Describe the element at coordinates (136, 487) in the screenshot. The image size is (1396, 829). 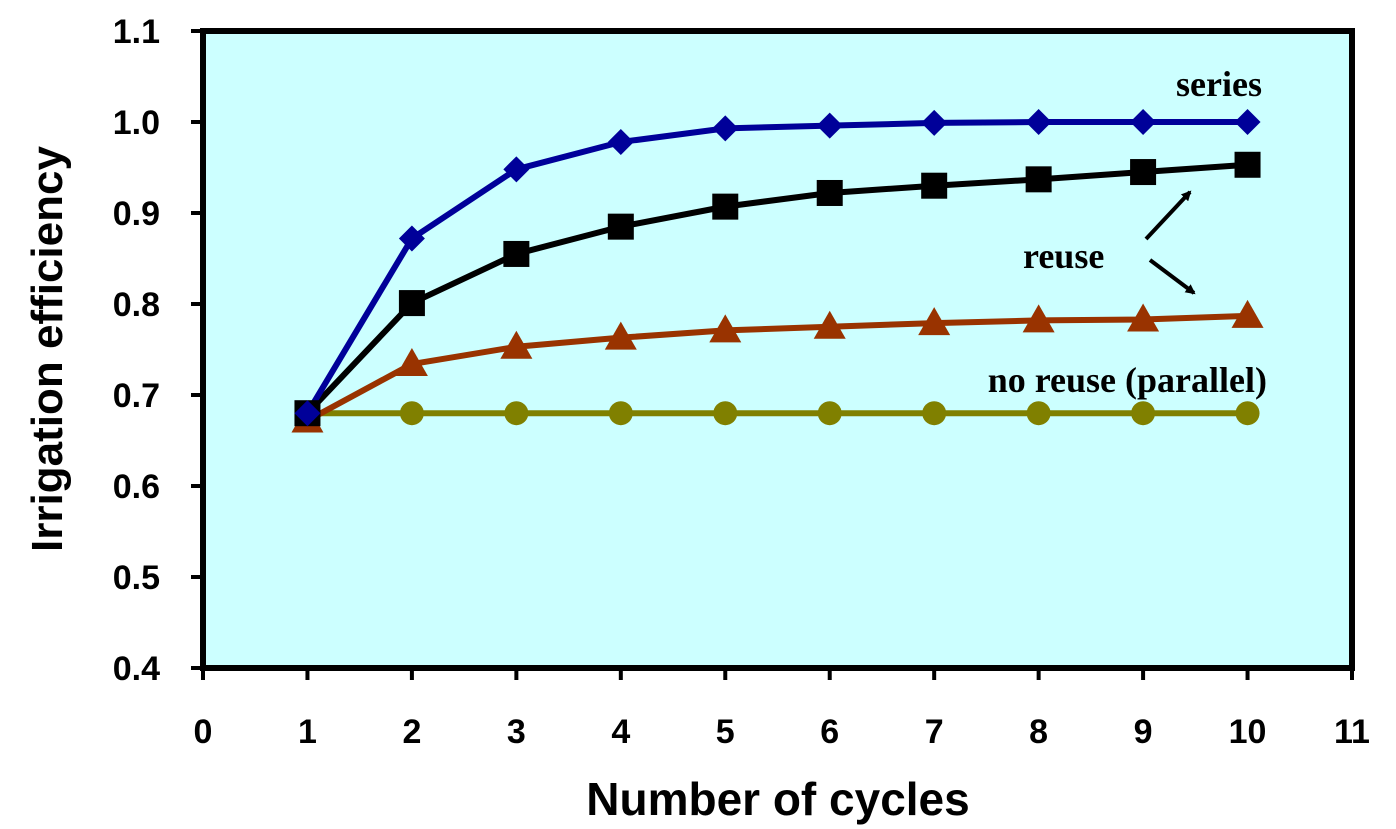
I see `y-tick-label: 0.6` at that location.